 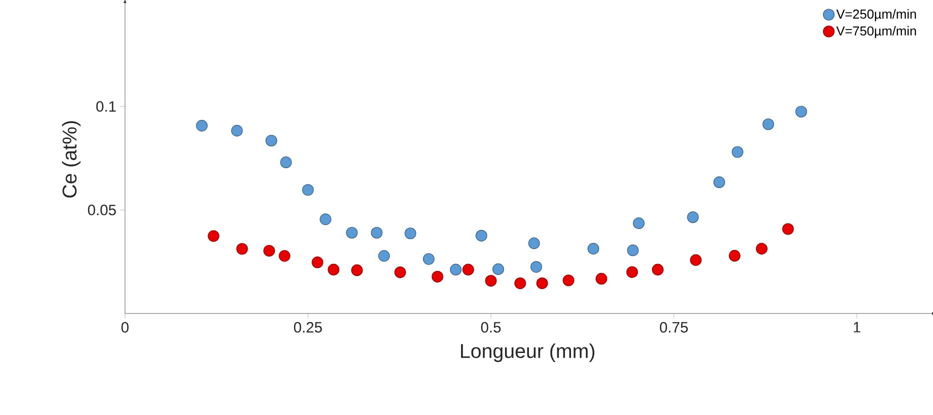 What do you see at coordinates (876, 15) in the screenshot?
I see `legend-label: V=250µm/min` at bounding box center [876, 15].